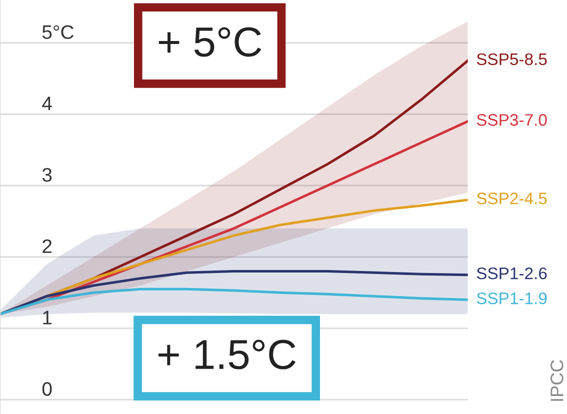 Image resolution: width=567 pixels, height=414 pixels. I want to click on y-tick-label: 4, so click(47, 103).